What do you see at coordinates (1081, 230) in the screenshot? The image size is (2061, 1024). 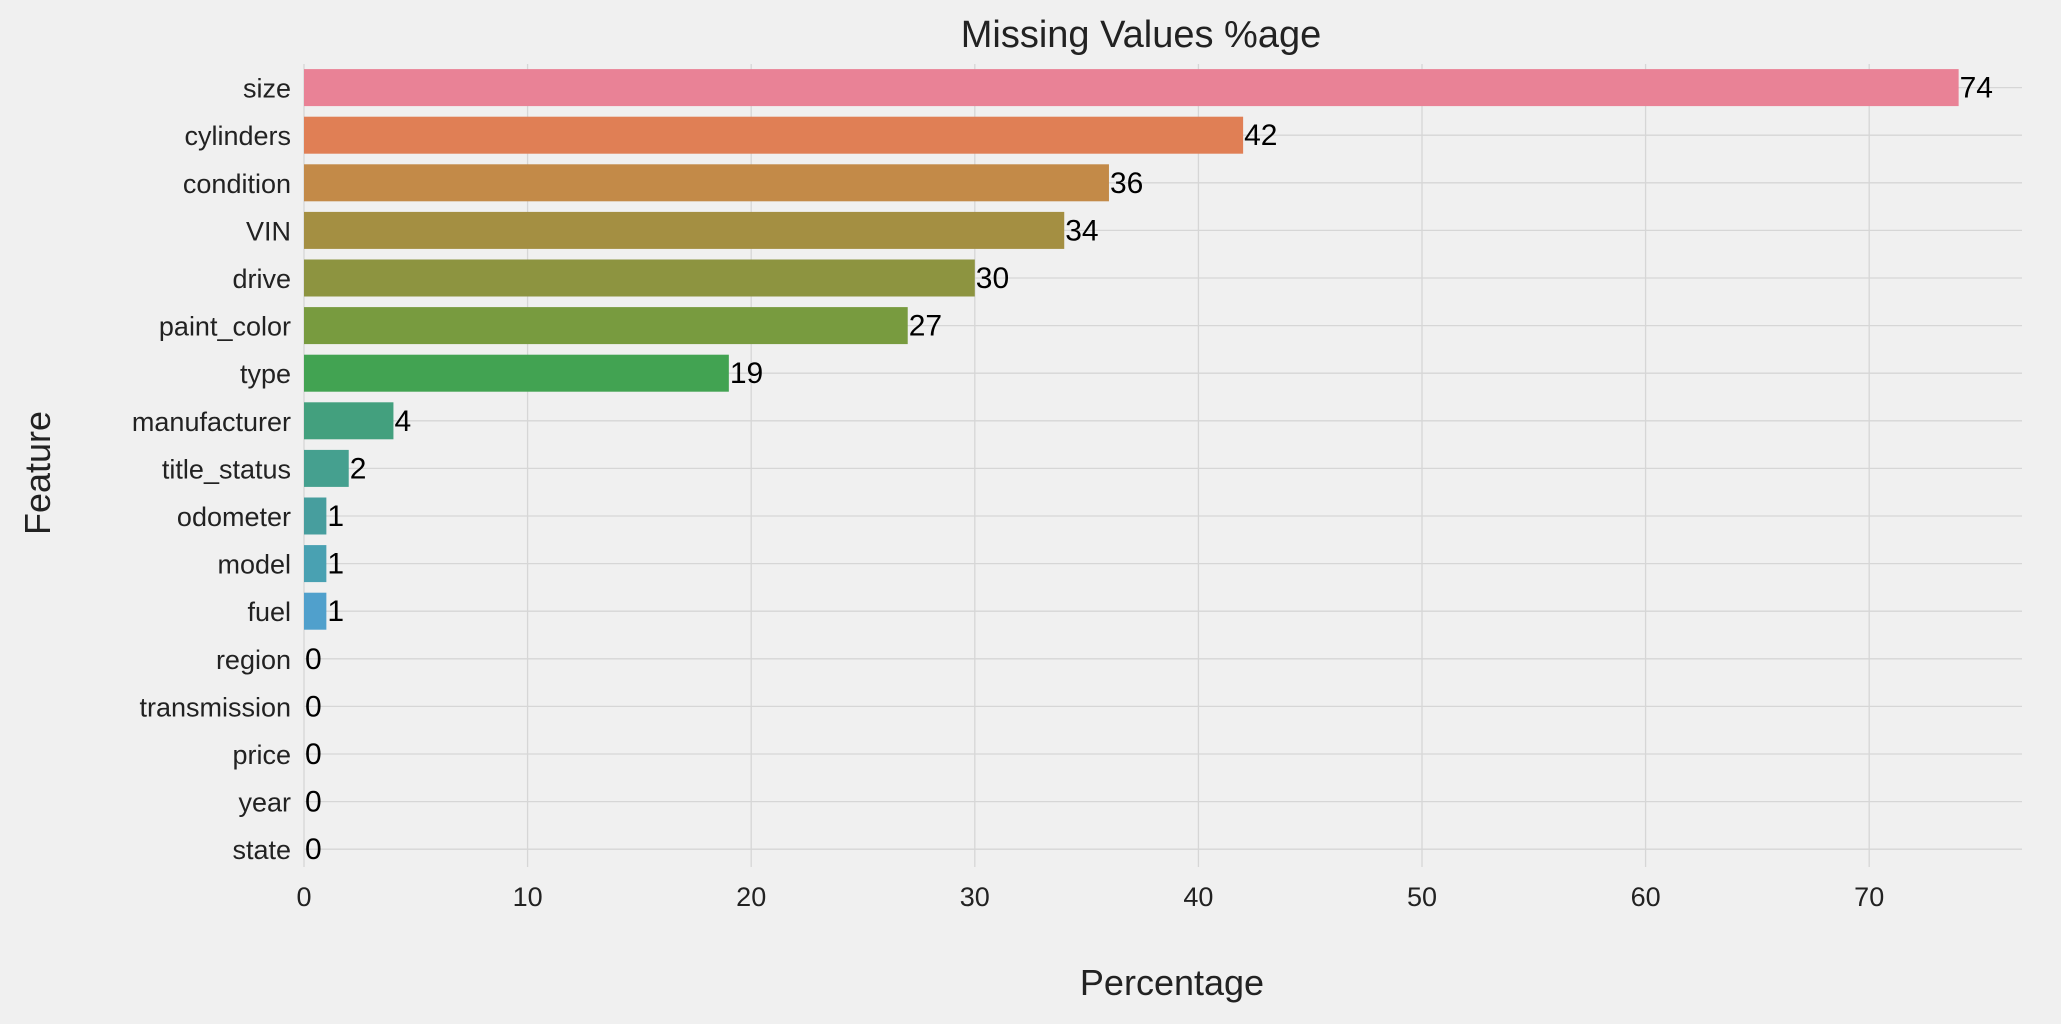 I see `value-label: 34` at bounding box center [1081, 230].